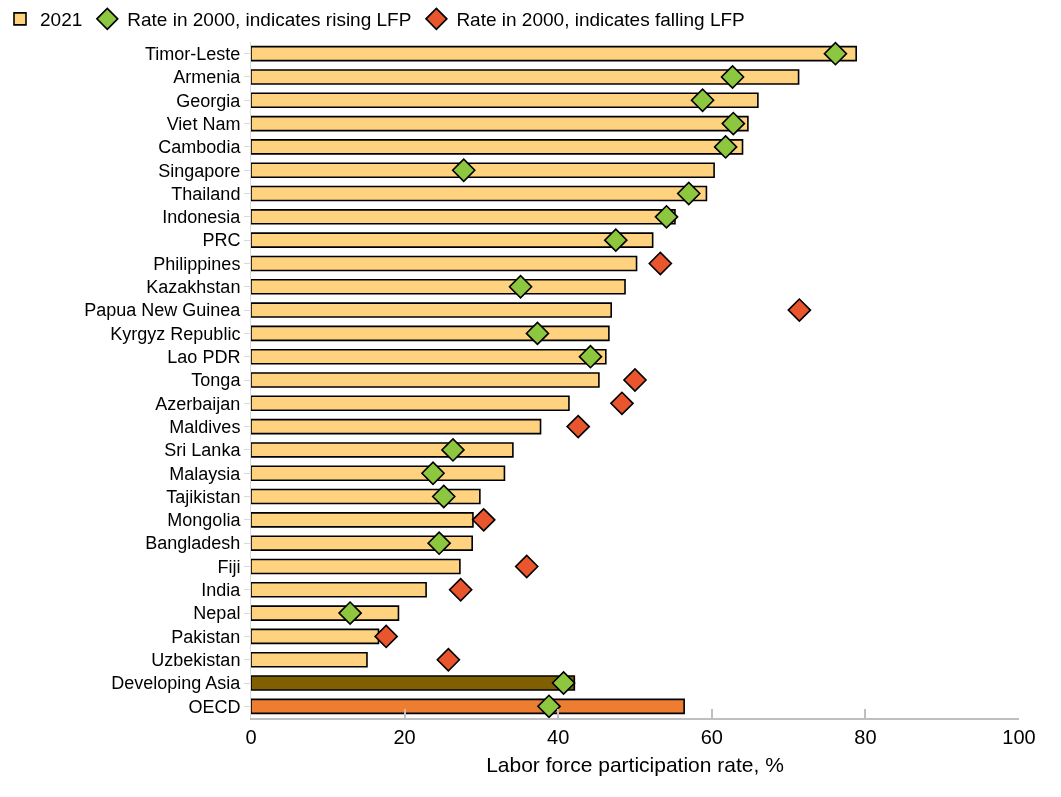  Describe the element at coordinates (217, 613) in the screenshot. I see `y-tick-label: Nepal` at that location.